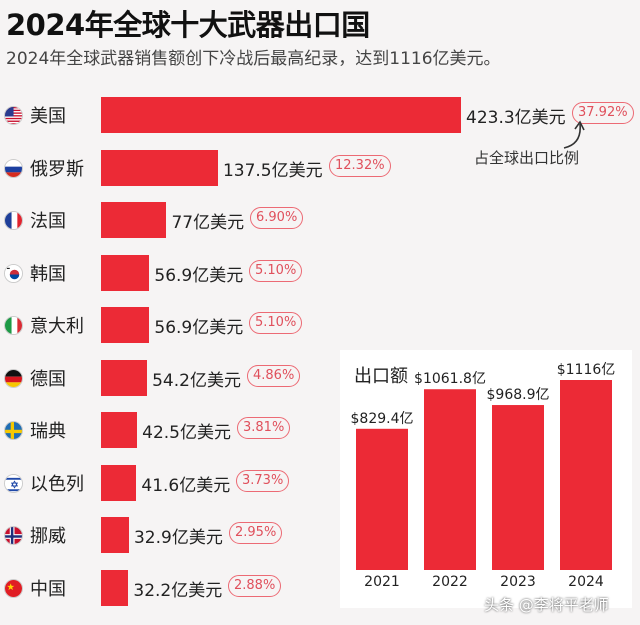 This screenshot has width=640, height=625. What do you see at coordinates (264, 428) in the screenshot?
I see `share-badge: 3.81%` at bounding box center [264, 428].